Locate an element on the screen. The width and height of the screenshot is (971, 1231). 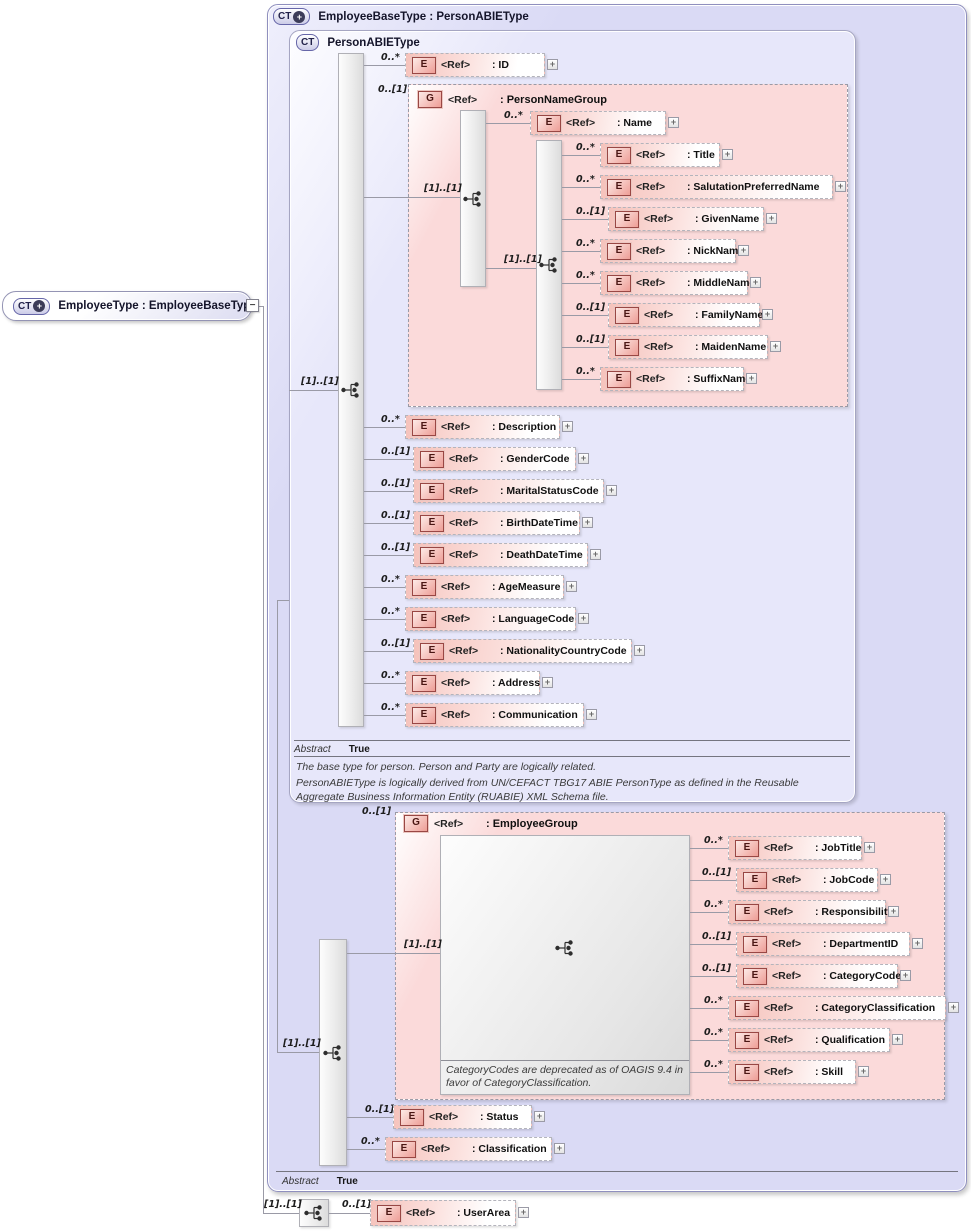
element-jobtitle: E <Ref>: JobTitle + is located at coordinates (801, 848).